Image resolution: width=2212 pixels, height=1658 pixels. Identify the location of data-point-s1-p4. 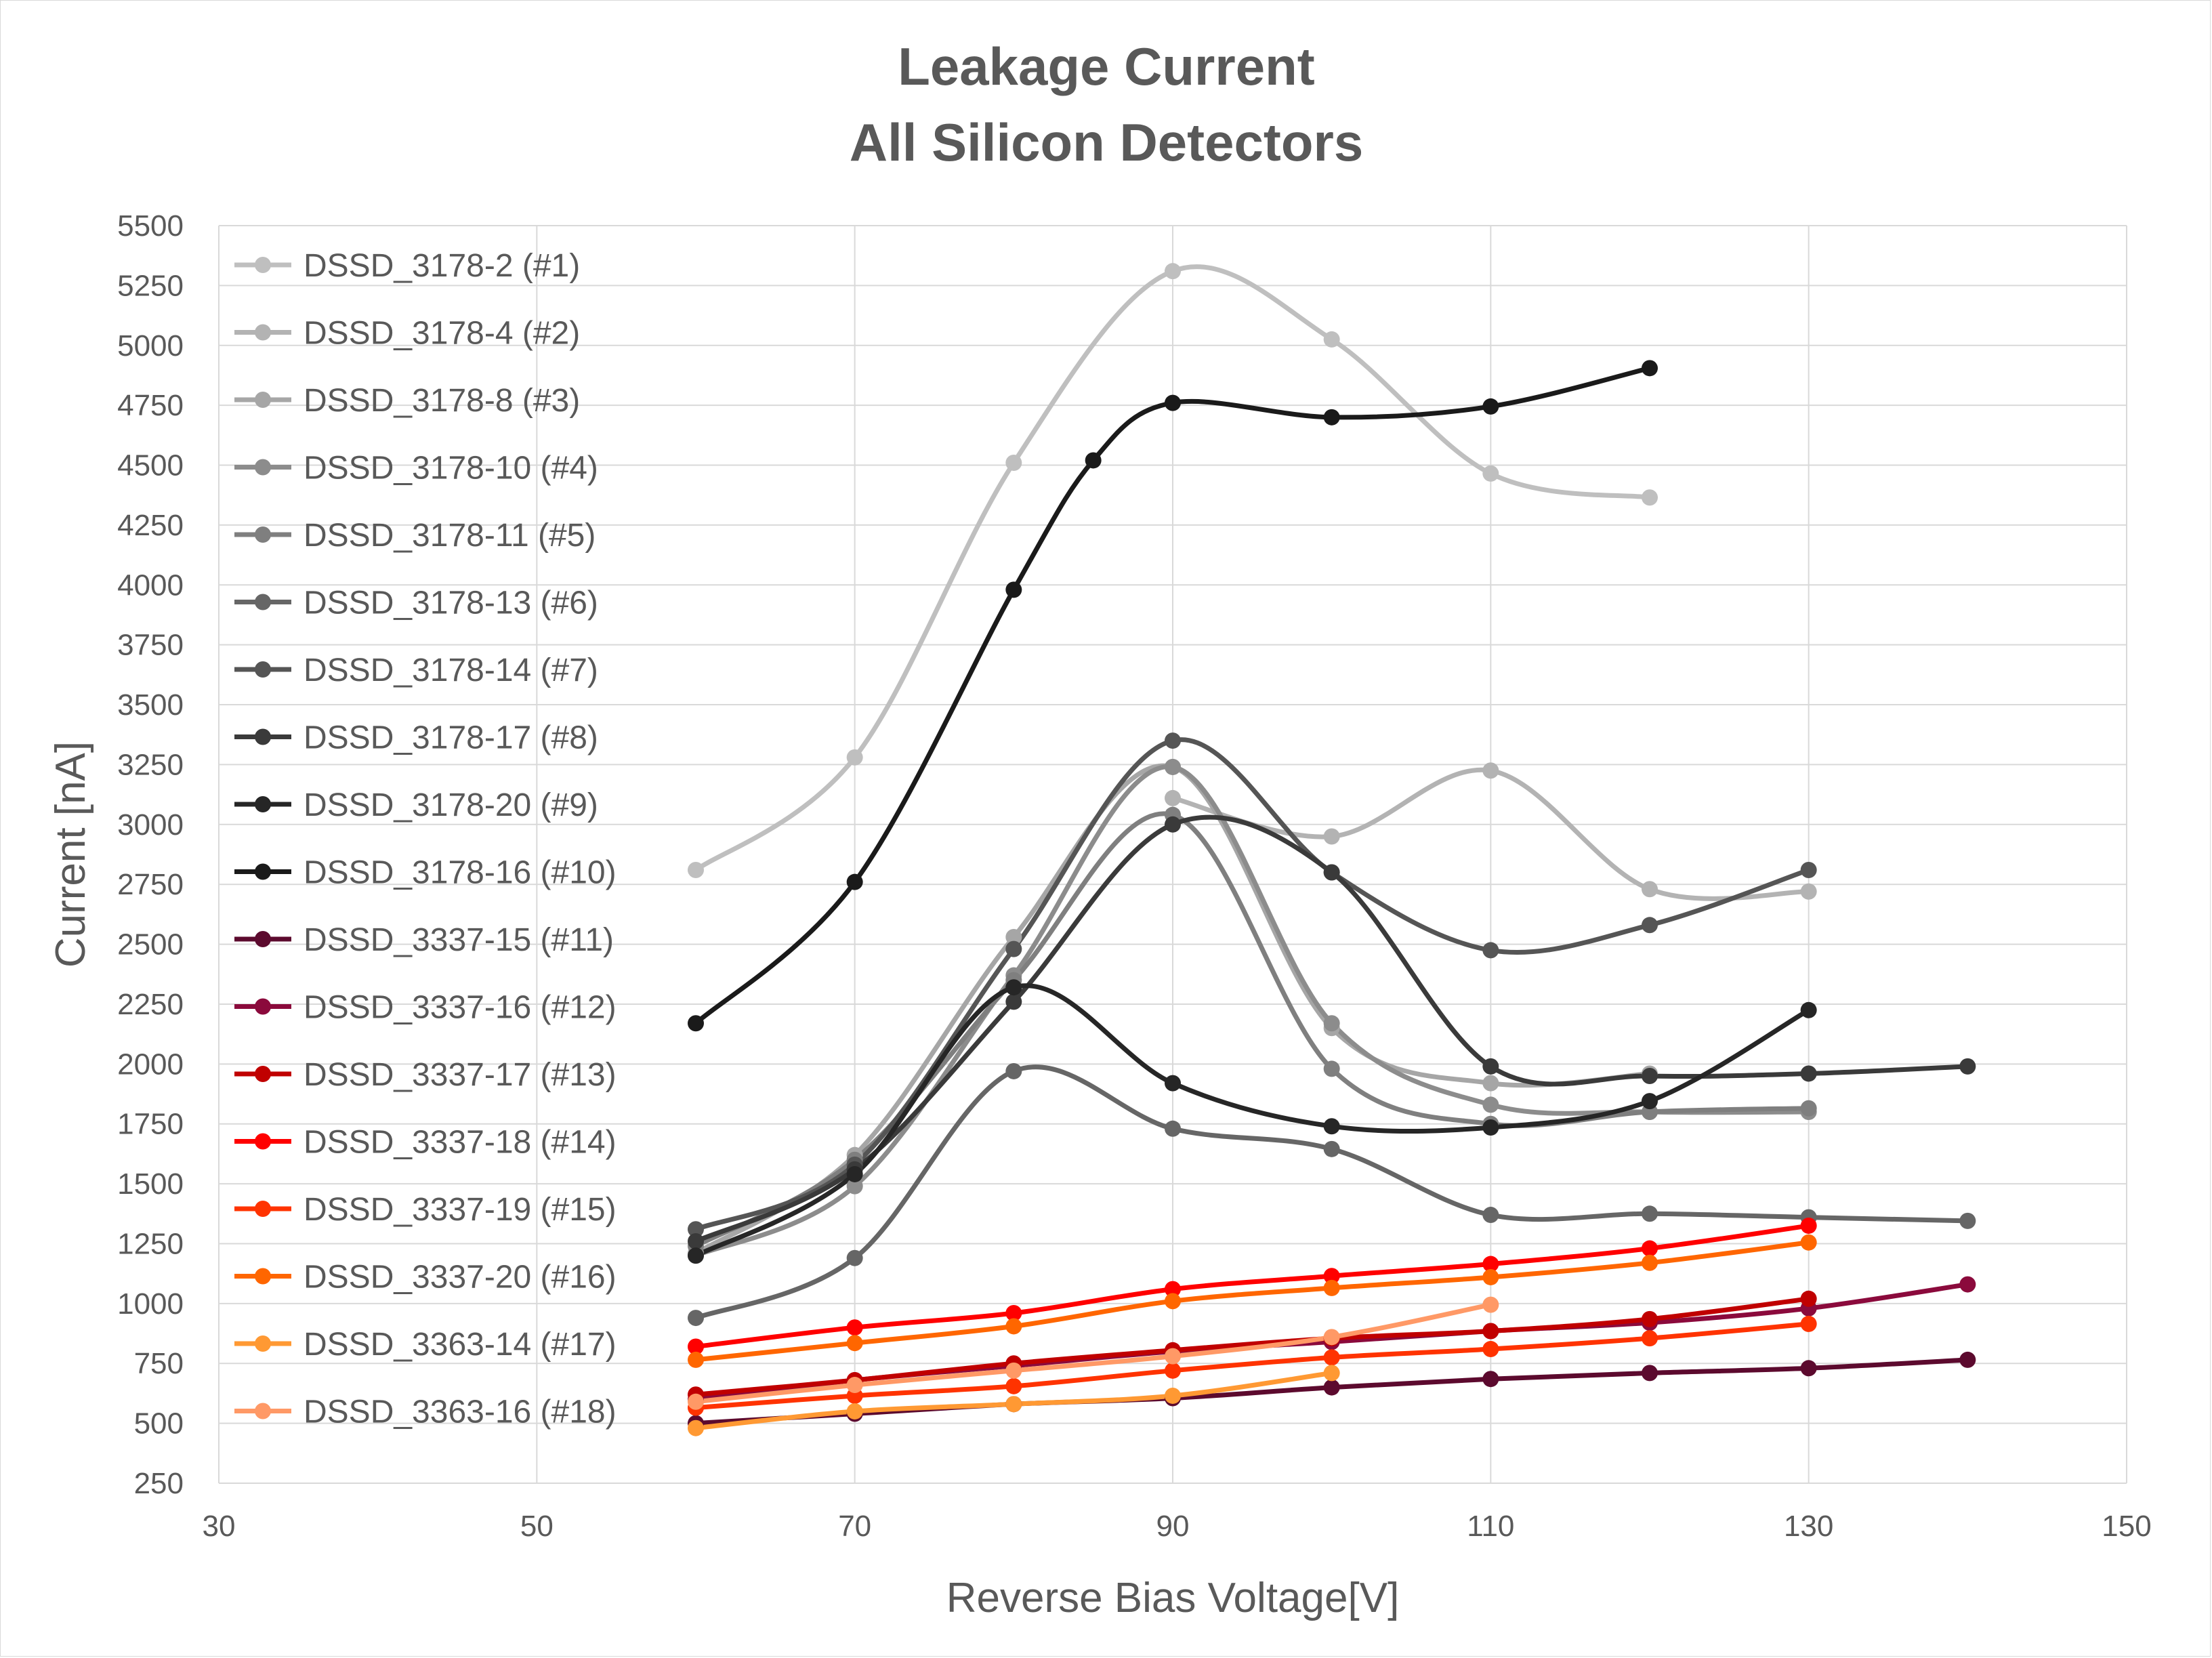
(1173, 272).